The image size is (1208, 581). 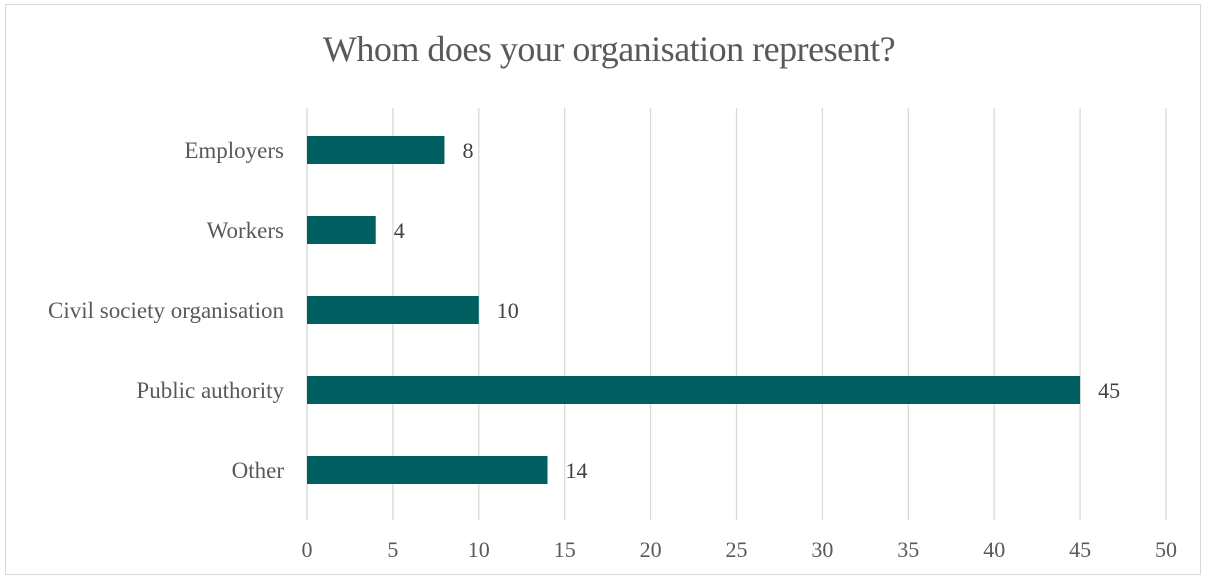 What do you see at coordinates (994, 549) in the screenshot?
I see `x-tick-label: 40` at bounding box center [994, 549].